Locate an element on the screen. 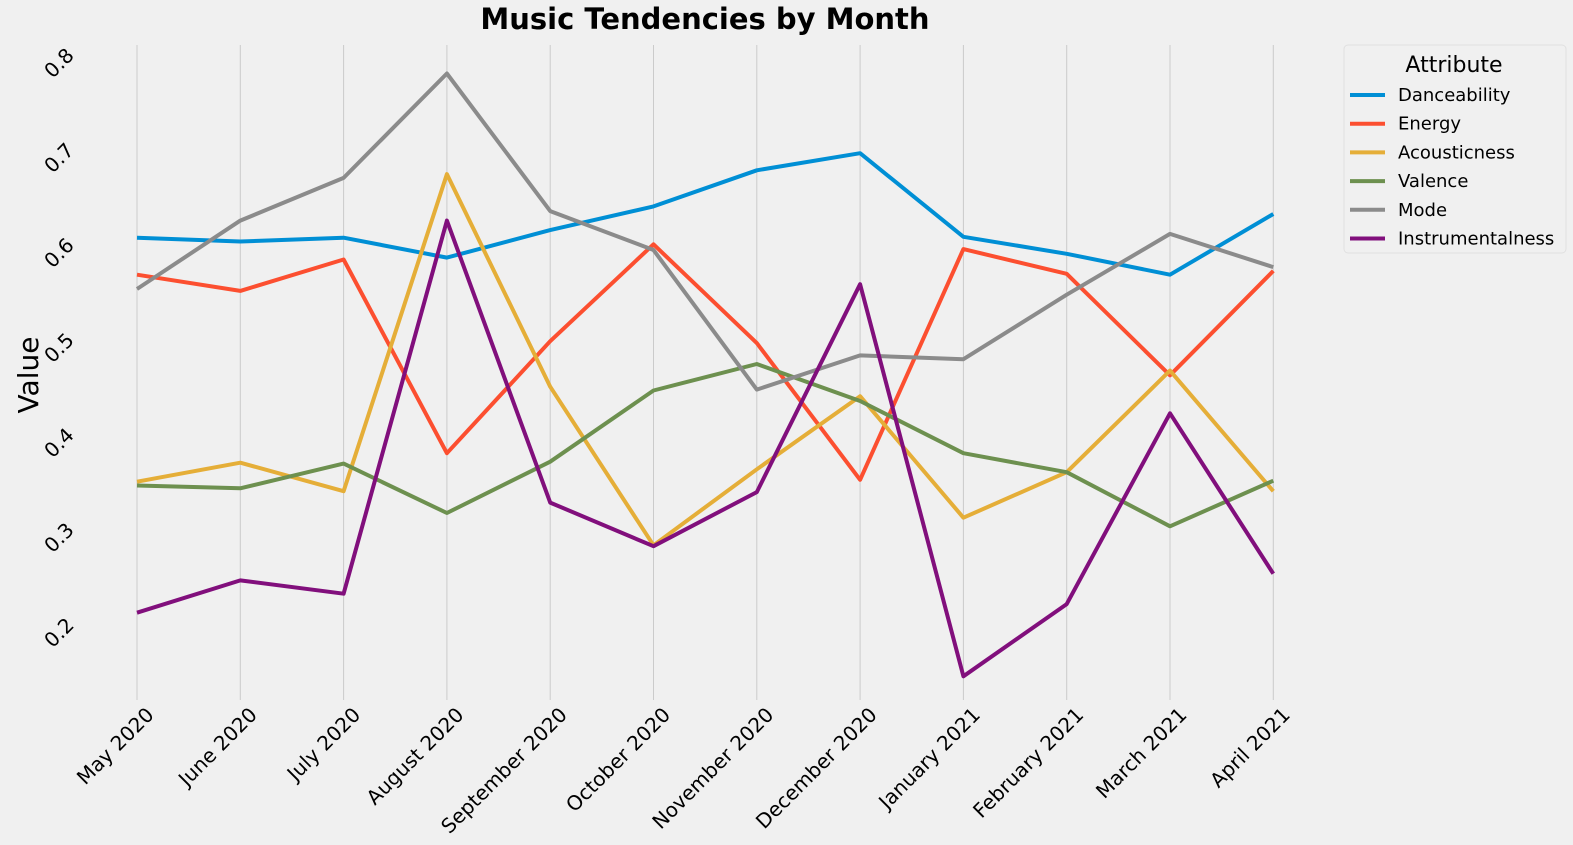 The width and height of the screenshot is (1573, 845). legend-frame is located at coordinates (1455, 149).